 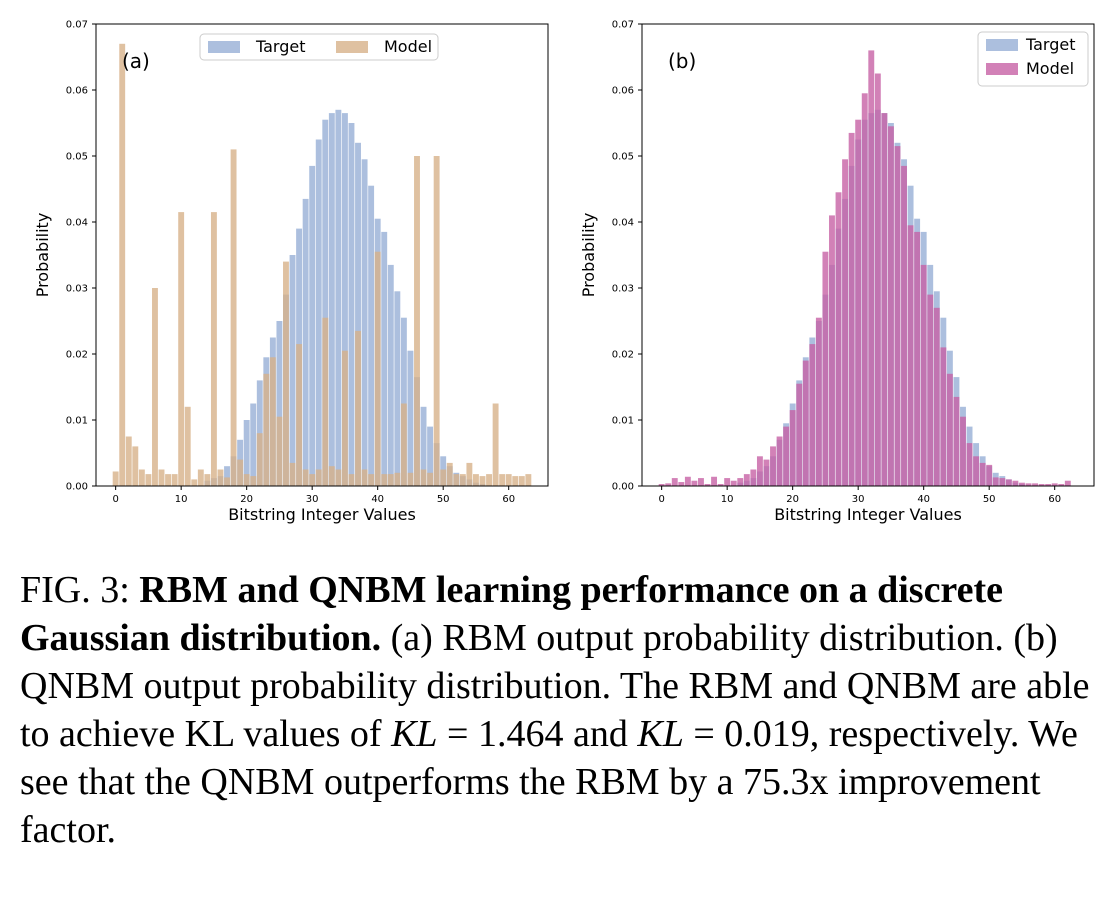 What do you see at coordinates (792, 499) in the screenshot?
I see `x-tick-label: 20` at bounding box center [792, 499].